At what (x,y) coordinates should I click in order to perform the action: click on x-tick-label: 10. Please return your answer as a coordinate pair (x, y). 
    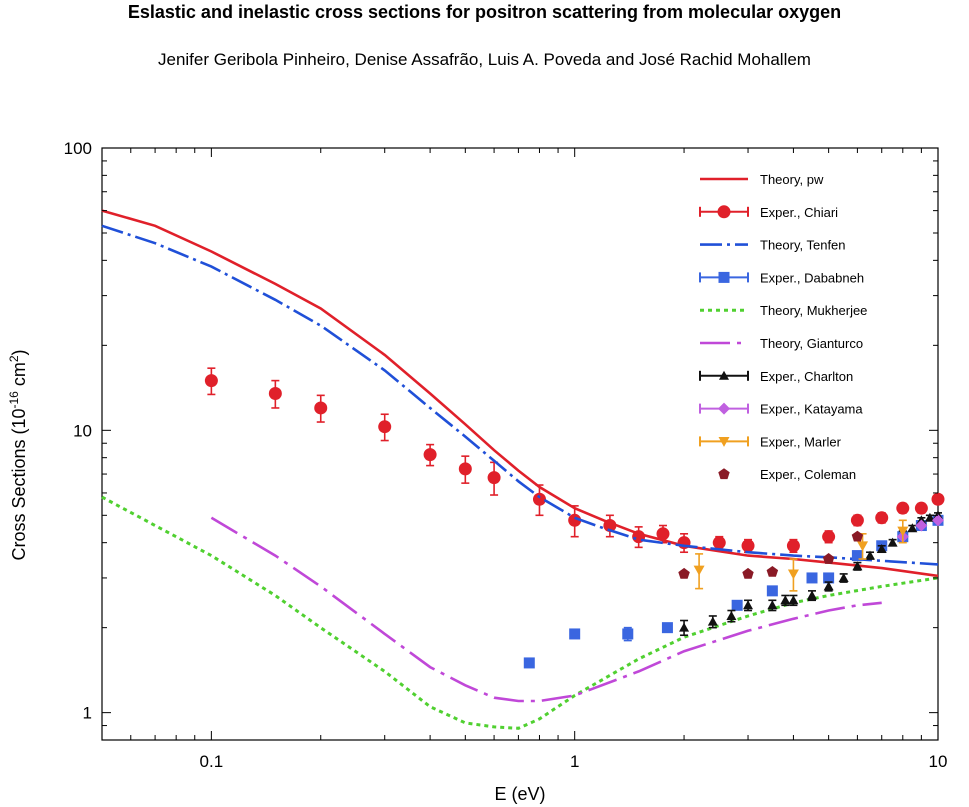
    Looking at the image, I should click on (938, 761).